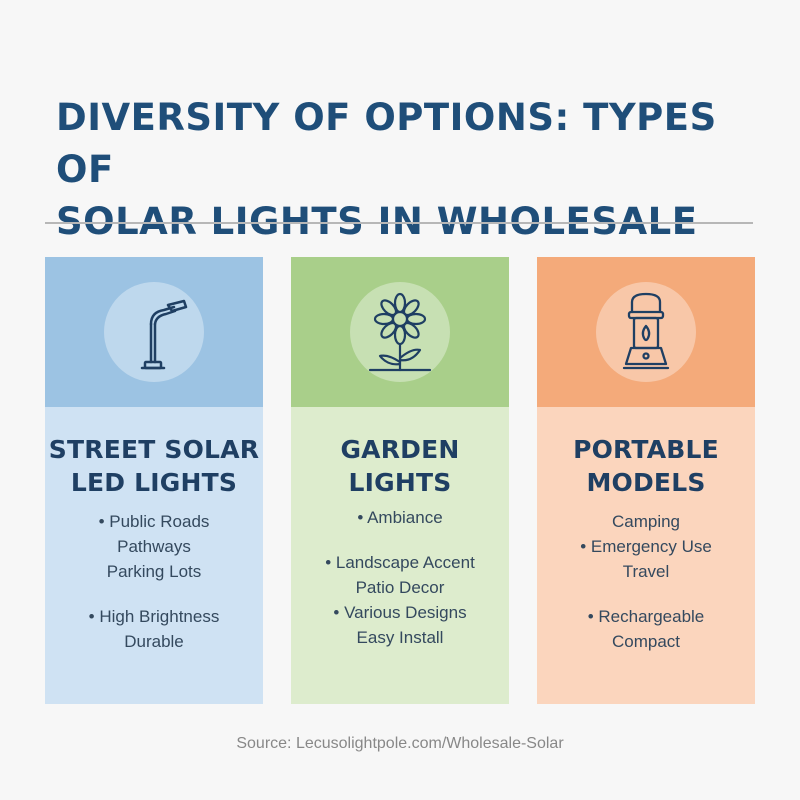 This screenshot has height=800, width=800. I want to click on list-item: Pathways, so click(154, 546).